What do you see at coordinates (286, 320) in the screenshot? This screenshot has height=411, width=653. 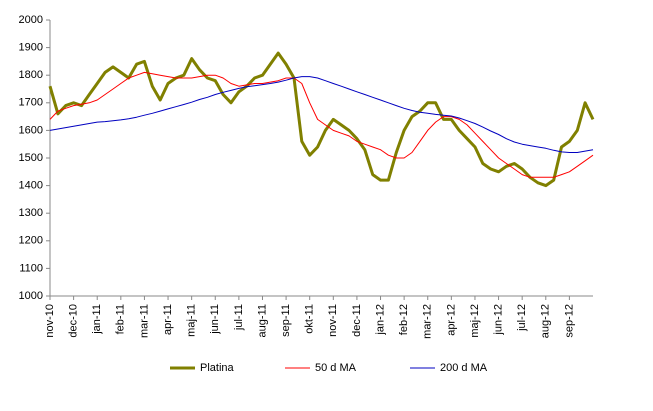 I see `x-tick-label: sep-11` at bounding box center [286, 320].